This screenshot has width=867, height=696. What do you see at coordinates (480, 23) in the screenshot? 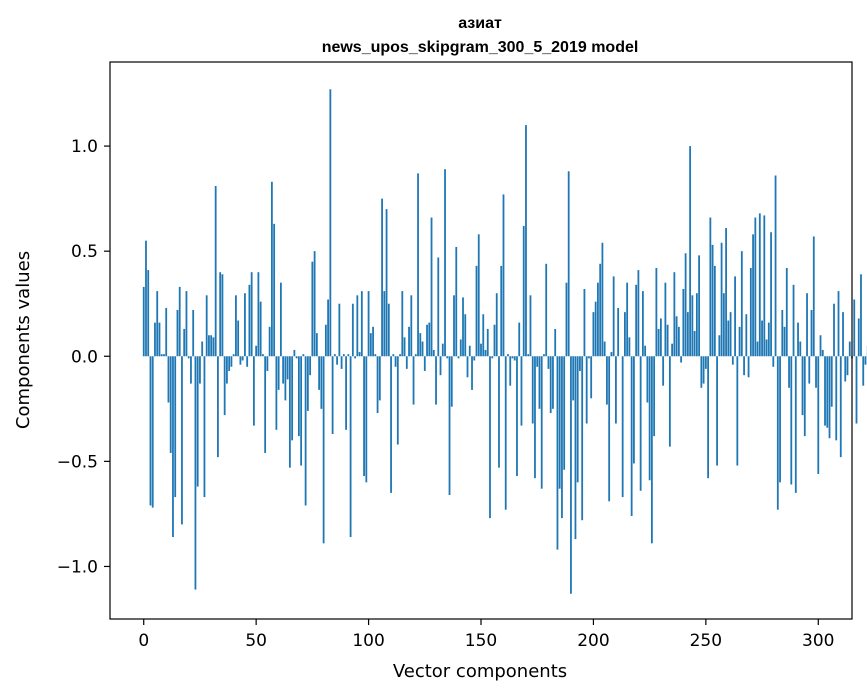
I see `chart-title: азиат` at bounding box center [480, 23].